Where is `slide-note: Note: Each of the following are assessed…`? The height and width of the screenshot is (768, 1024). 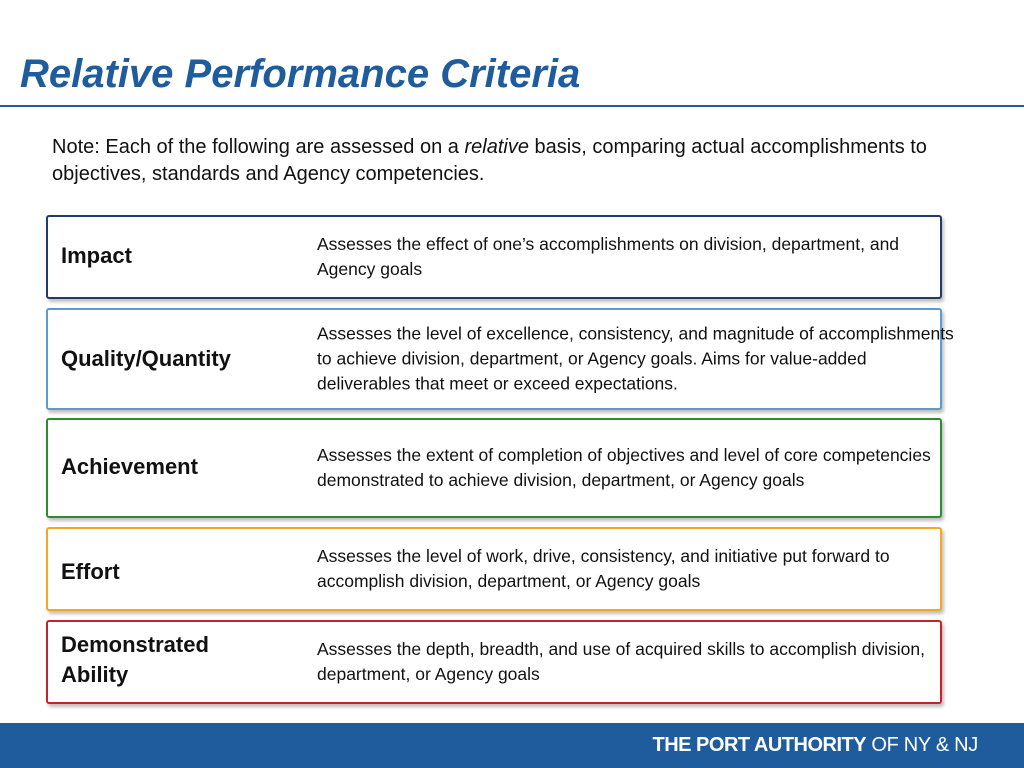 slide-note: Note: Each of the following are assessed… is located at coordinates (492, 161).